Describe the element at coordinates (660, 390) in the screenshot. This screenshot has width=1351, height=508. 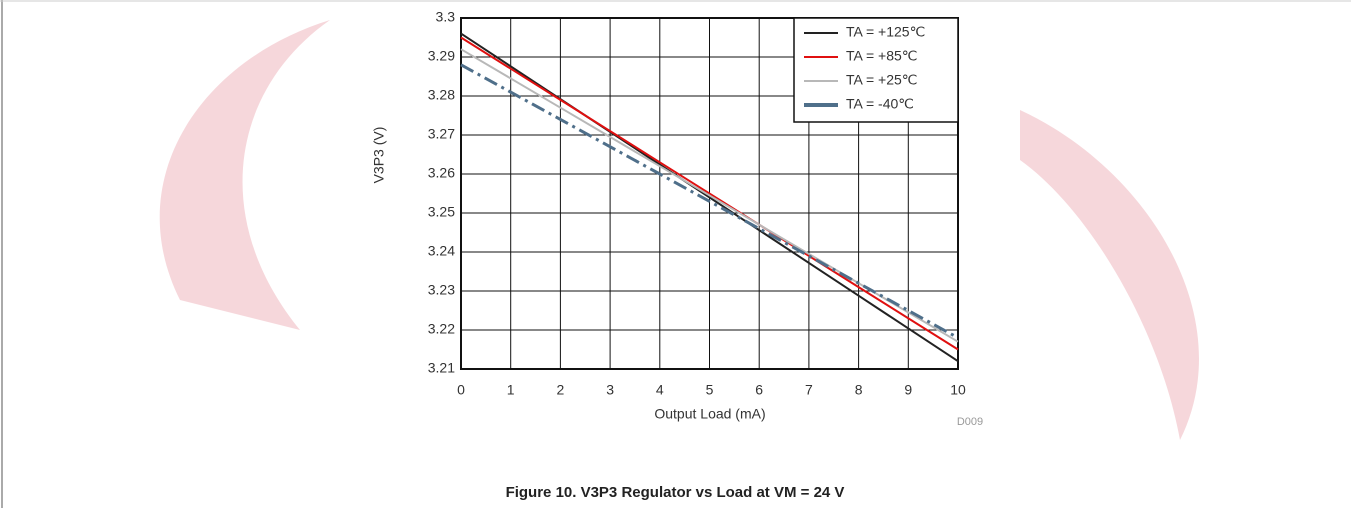
I see `x-tick-label: 4` at that location.